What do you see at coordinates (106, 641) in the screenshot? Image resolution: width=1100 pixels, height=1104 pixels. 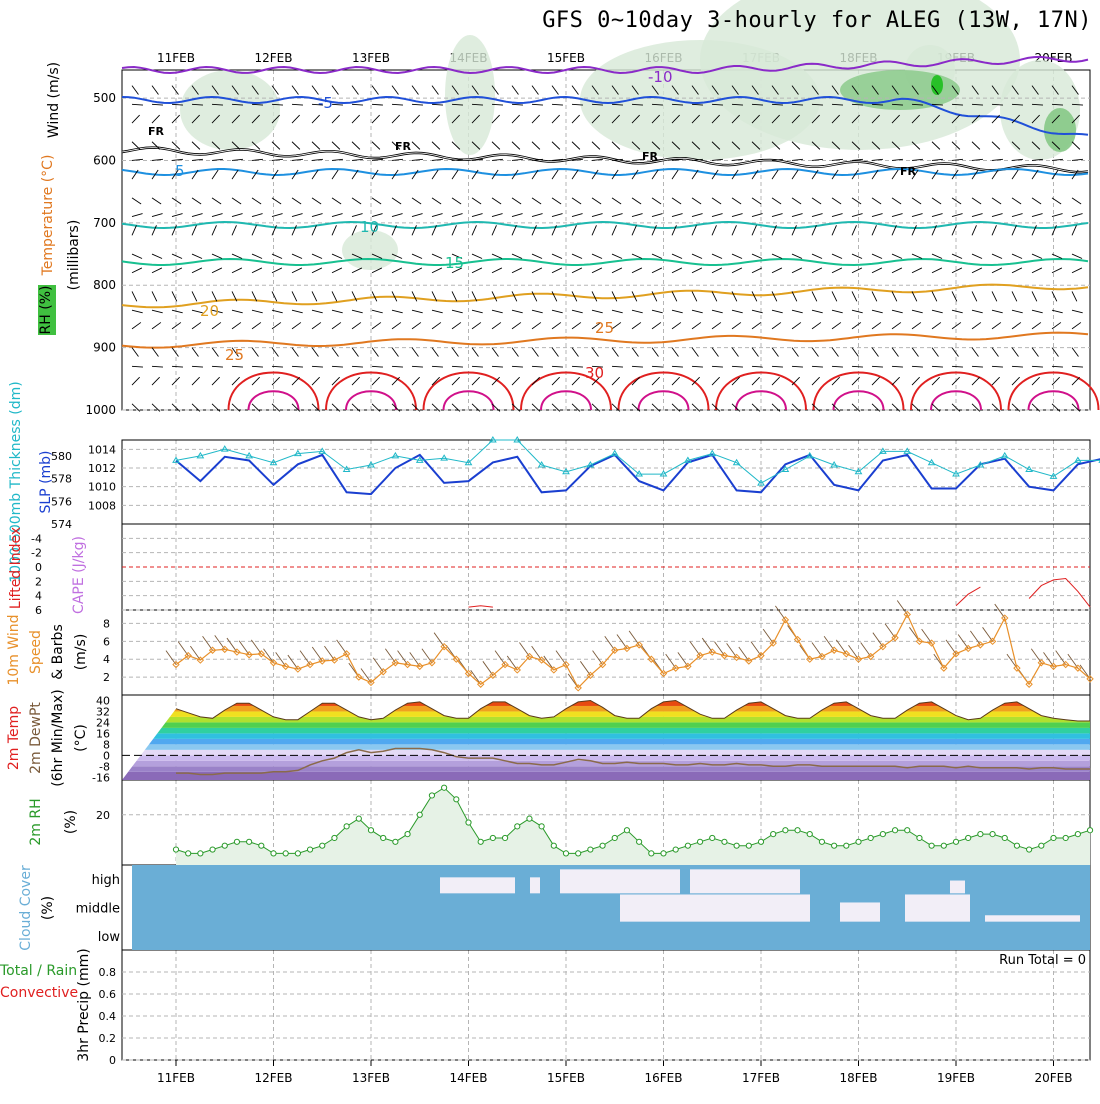 I see `y-tick-wind: 6` at bounding box center [106, 641].